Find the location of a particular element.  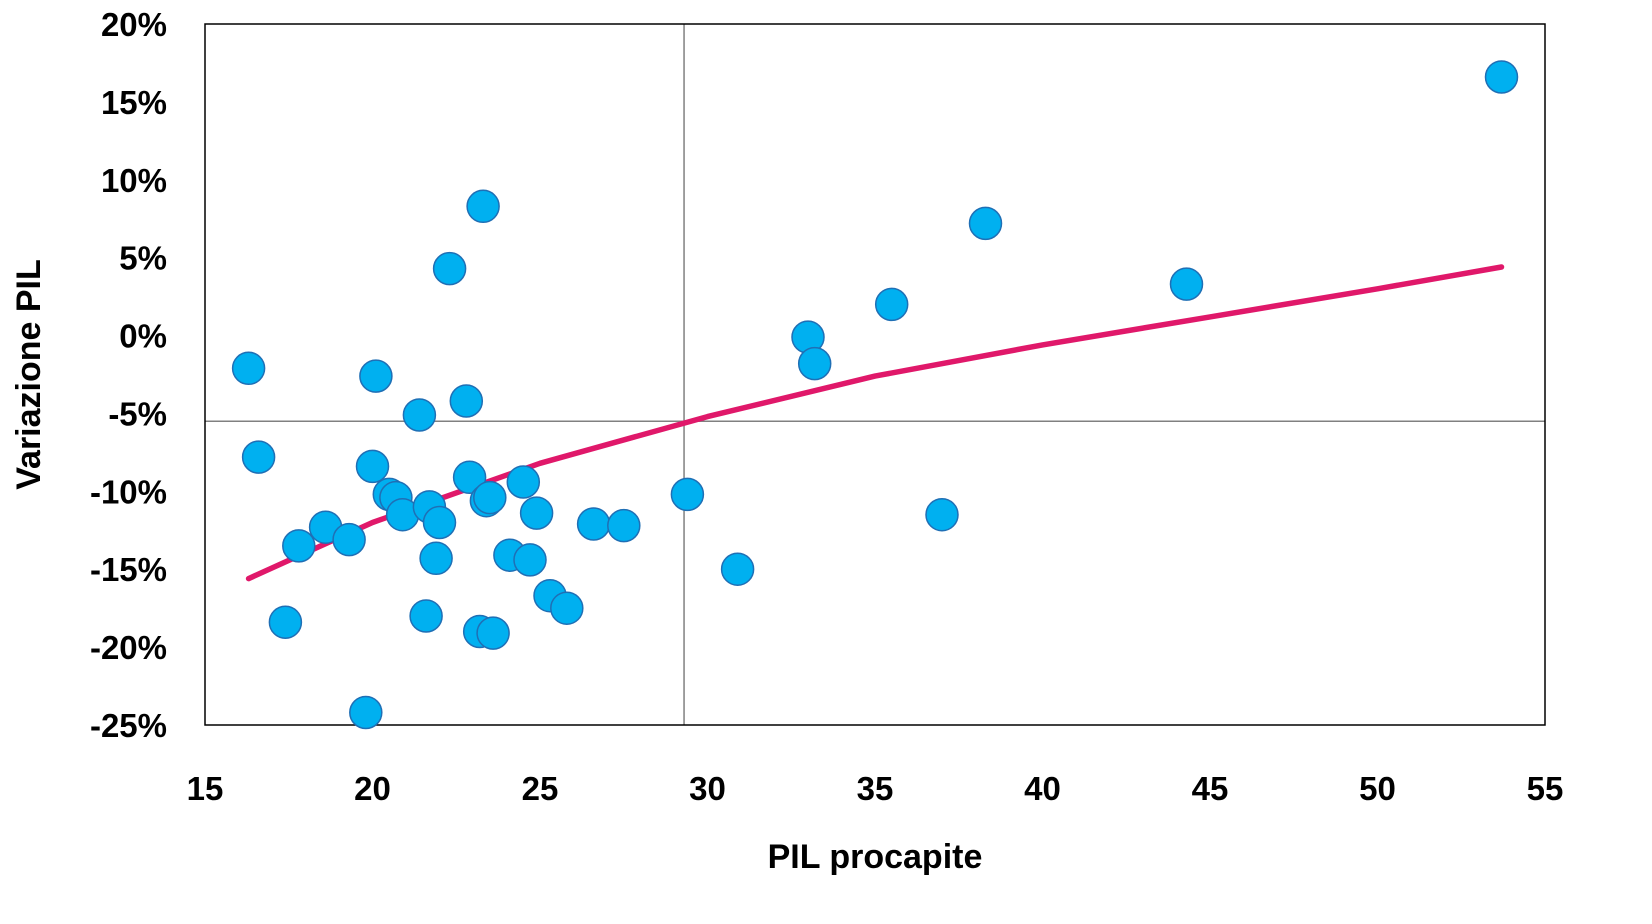

x-tick-label: 25 is located at coordinates (540, 788).